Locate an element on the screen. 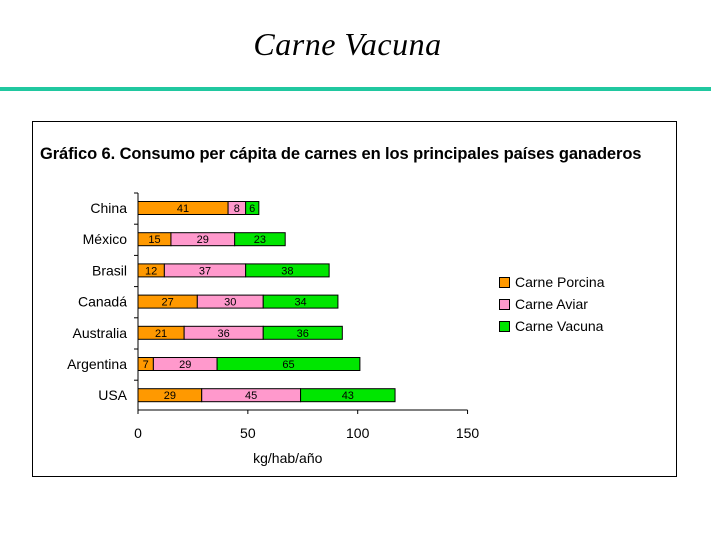  legend-item: Carne Vacuna is located at coordinates (552, 326).